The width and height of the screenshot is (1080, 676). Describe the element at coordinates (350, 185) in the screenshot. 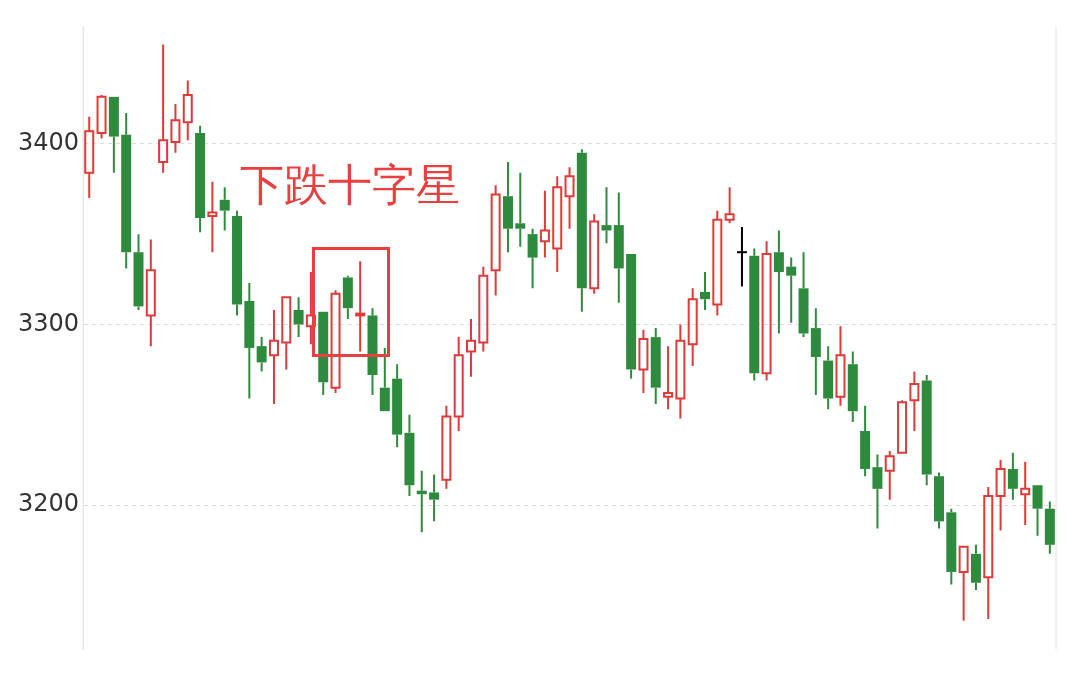

I see `annotation: 下跌十字星` at that location.